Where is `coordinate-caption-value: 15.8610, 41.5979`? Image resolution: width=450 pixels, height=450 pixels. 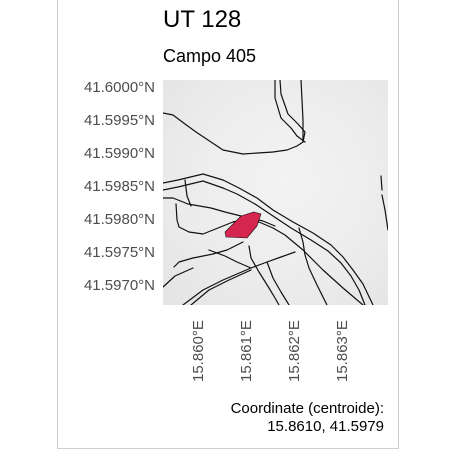 coordinate-caption-value: 15.8610, 41.5979 is located at coordinates (325, 426).